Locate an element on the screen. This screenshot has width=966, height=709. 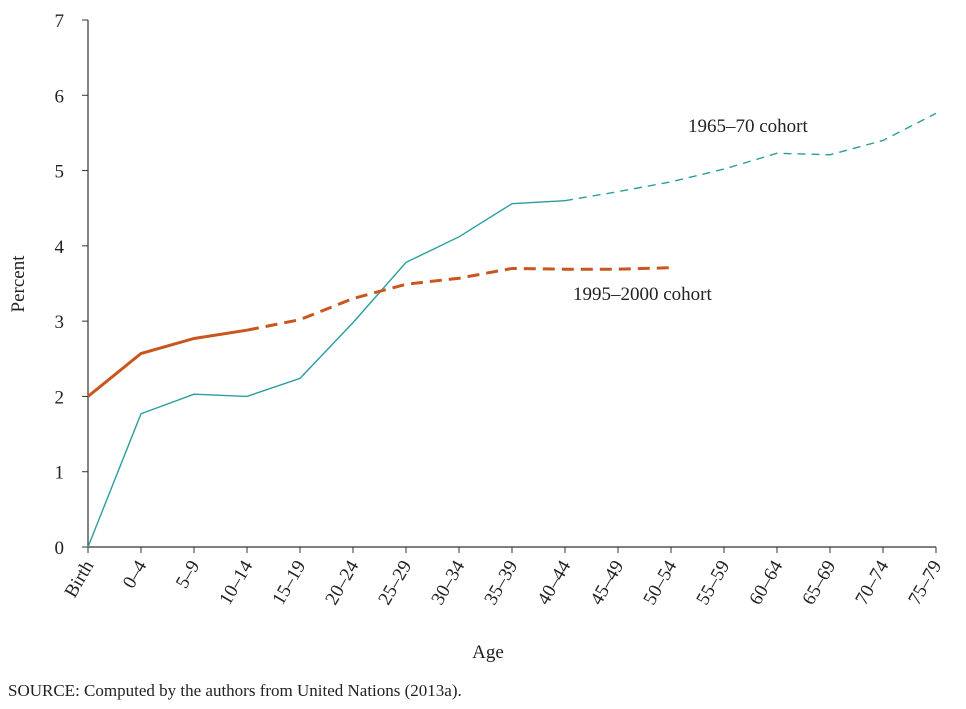
series-label: 1965–70 cohort is located at coordinates (748, 126).